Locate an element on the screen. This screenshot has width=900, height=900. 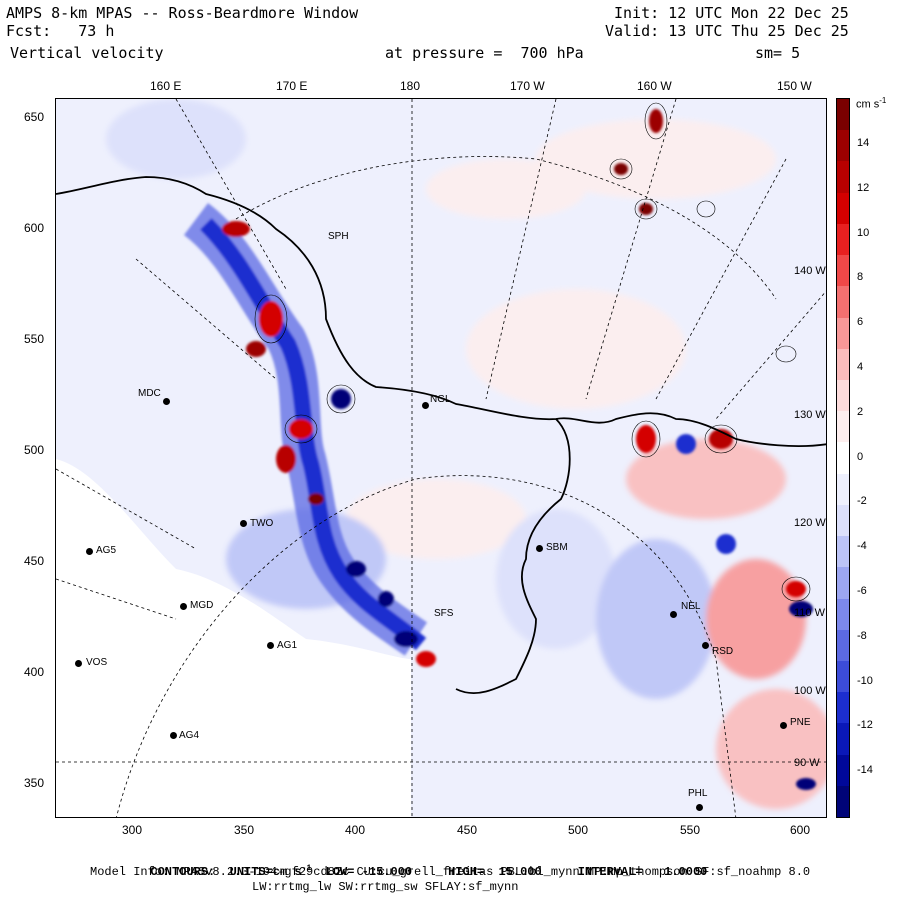
edge-lon-label: 110 W is located at coordinates (809, 613).